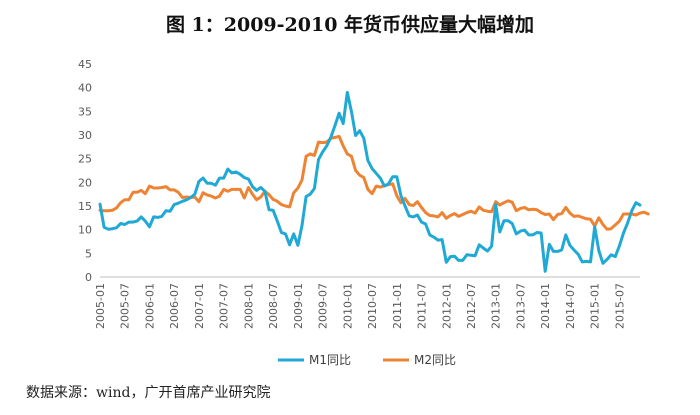  Describe the element at coordinates (545, 306) in the screenshot. I see `x-tick-label: 2014-01` at that location.